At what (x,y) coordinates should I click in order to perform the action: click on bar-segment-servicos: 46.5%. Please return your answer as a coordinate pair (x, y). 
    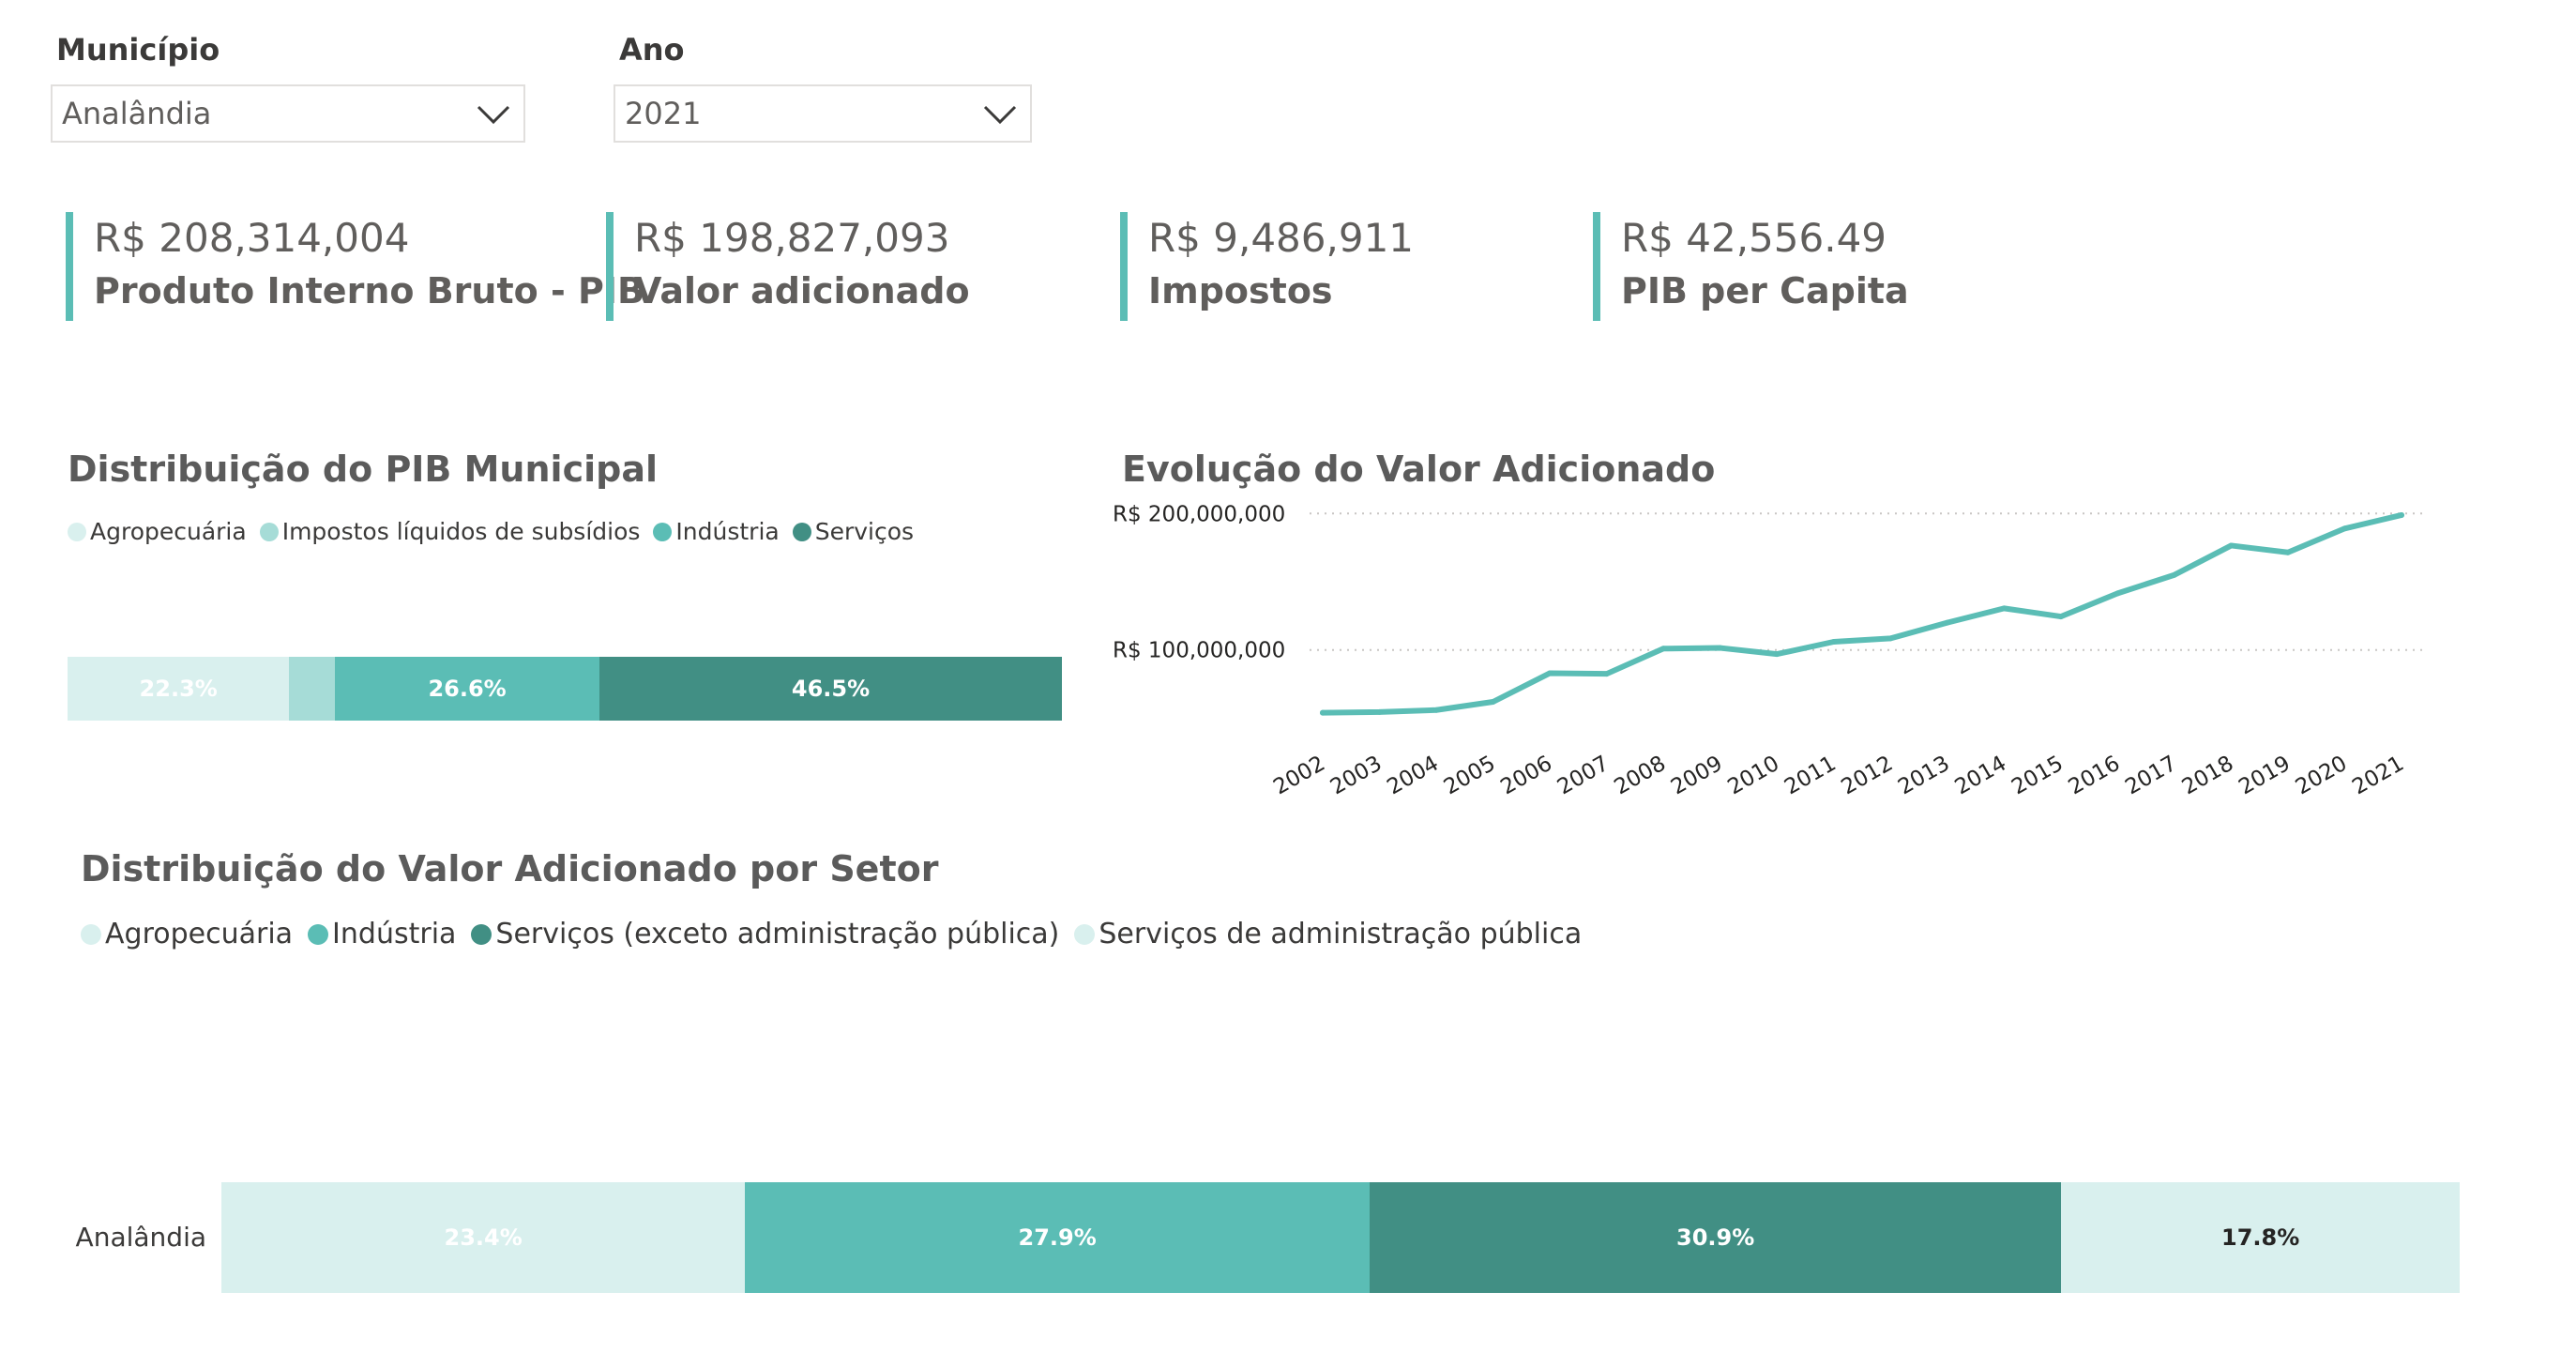
    Looking at the image, I should click on (831, 689).